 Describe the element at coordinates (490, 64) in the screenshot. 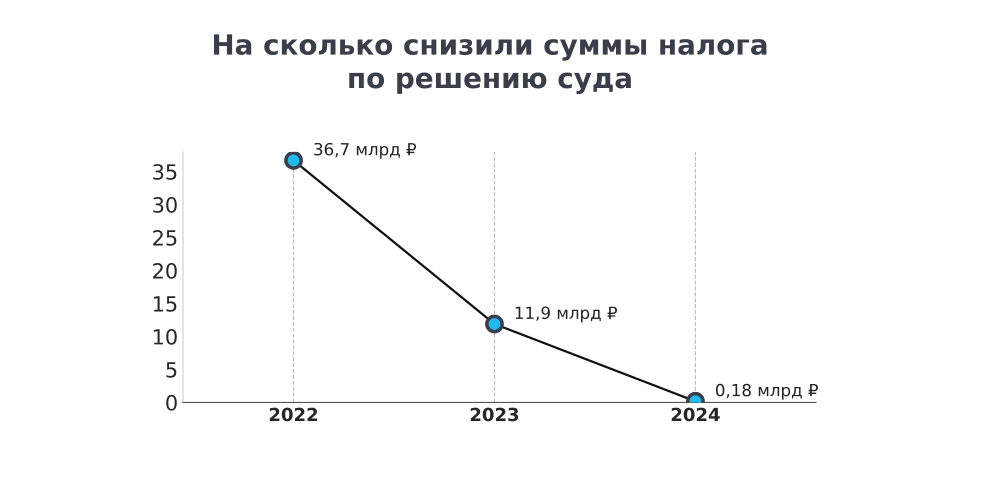

I see `chart-title: На сколько снизили суммы налога по решению суда` at that location.